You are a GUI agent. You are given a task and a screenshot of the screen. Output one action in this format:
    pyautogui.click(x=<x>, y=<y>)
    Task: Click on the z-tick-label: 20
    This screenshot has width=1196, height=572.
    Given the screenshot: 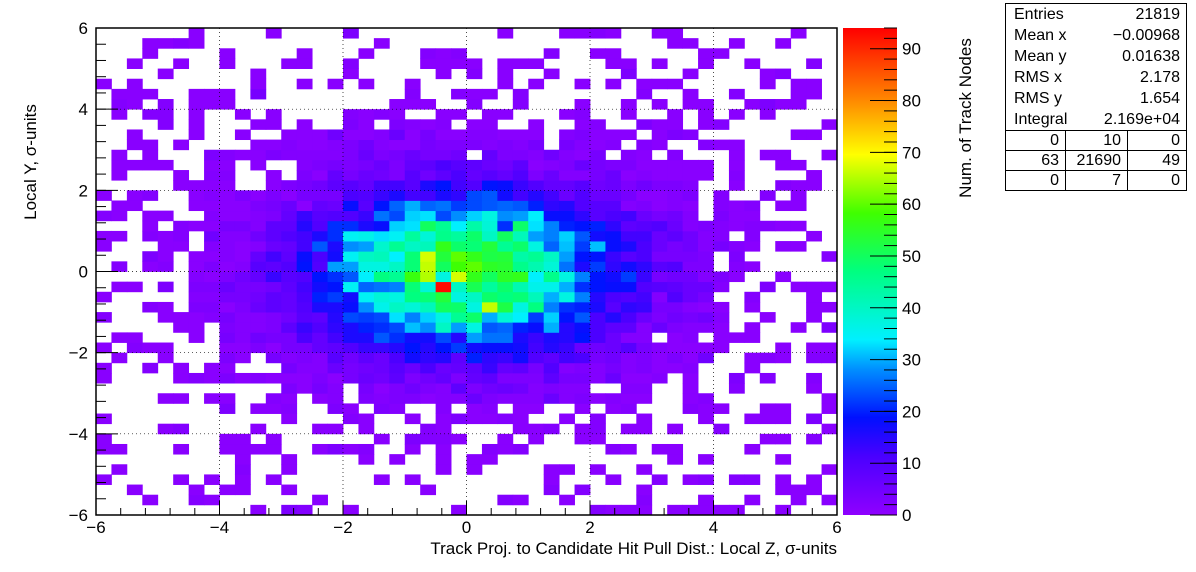 What is the action you would take?
    pyautogui.click(x=911, y=411)
    